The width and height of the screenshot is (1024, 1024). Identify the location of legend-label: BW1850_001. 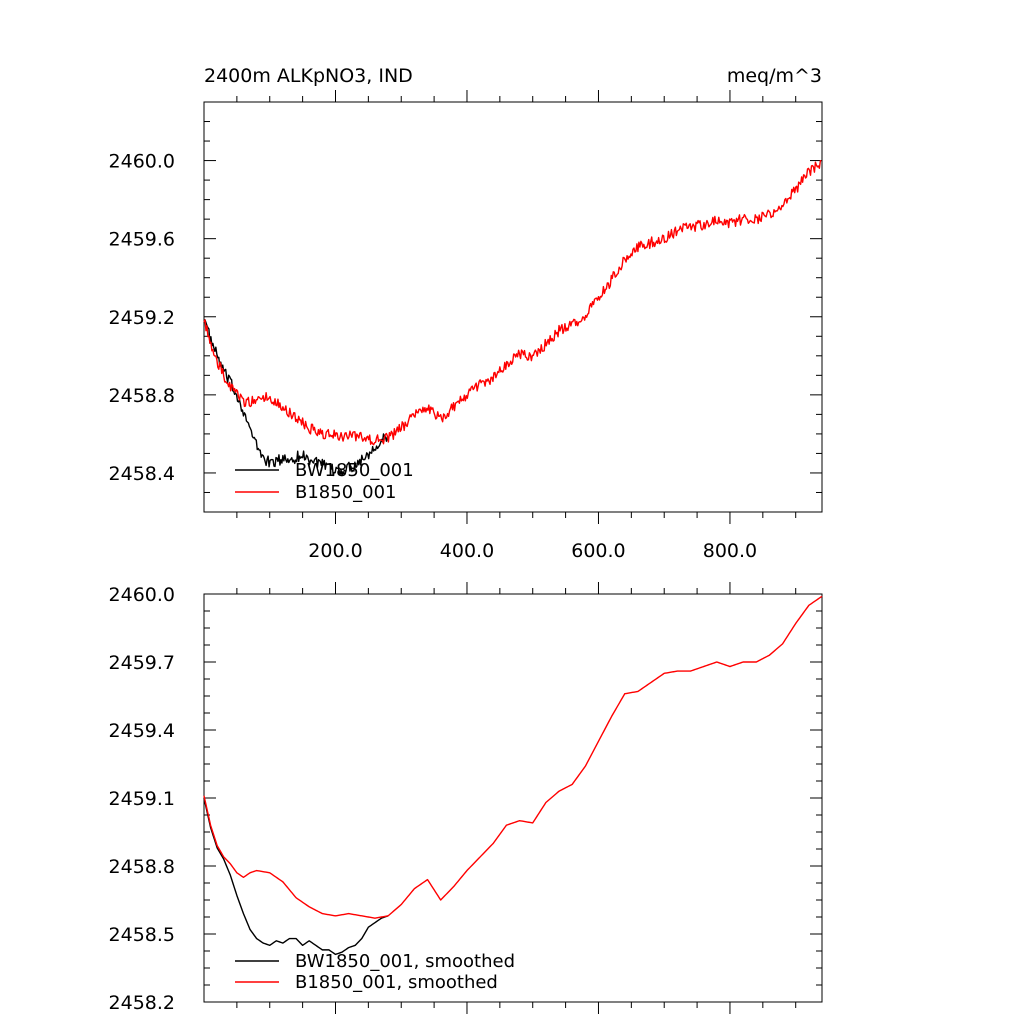
(354, 470).